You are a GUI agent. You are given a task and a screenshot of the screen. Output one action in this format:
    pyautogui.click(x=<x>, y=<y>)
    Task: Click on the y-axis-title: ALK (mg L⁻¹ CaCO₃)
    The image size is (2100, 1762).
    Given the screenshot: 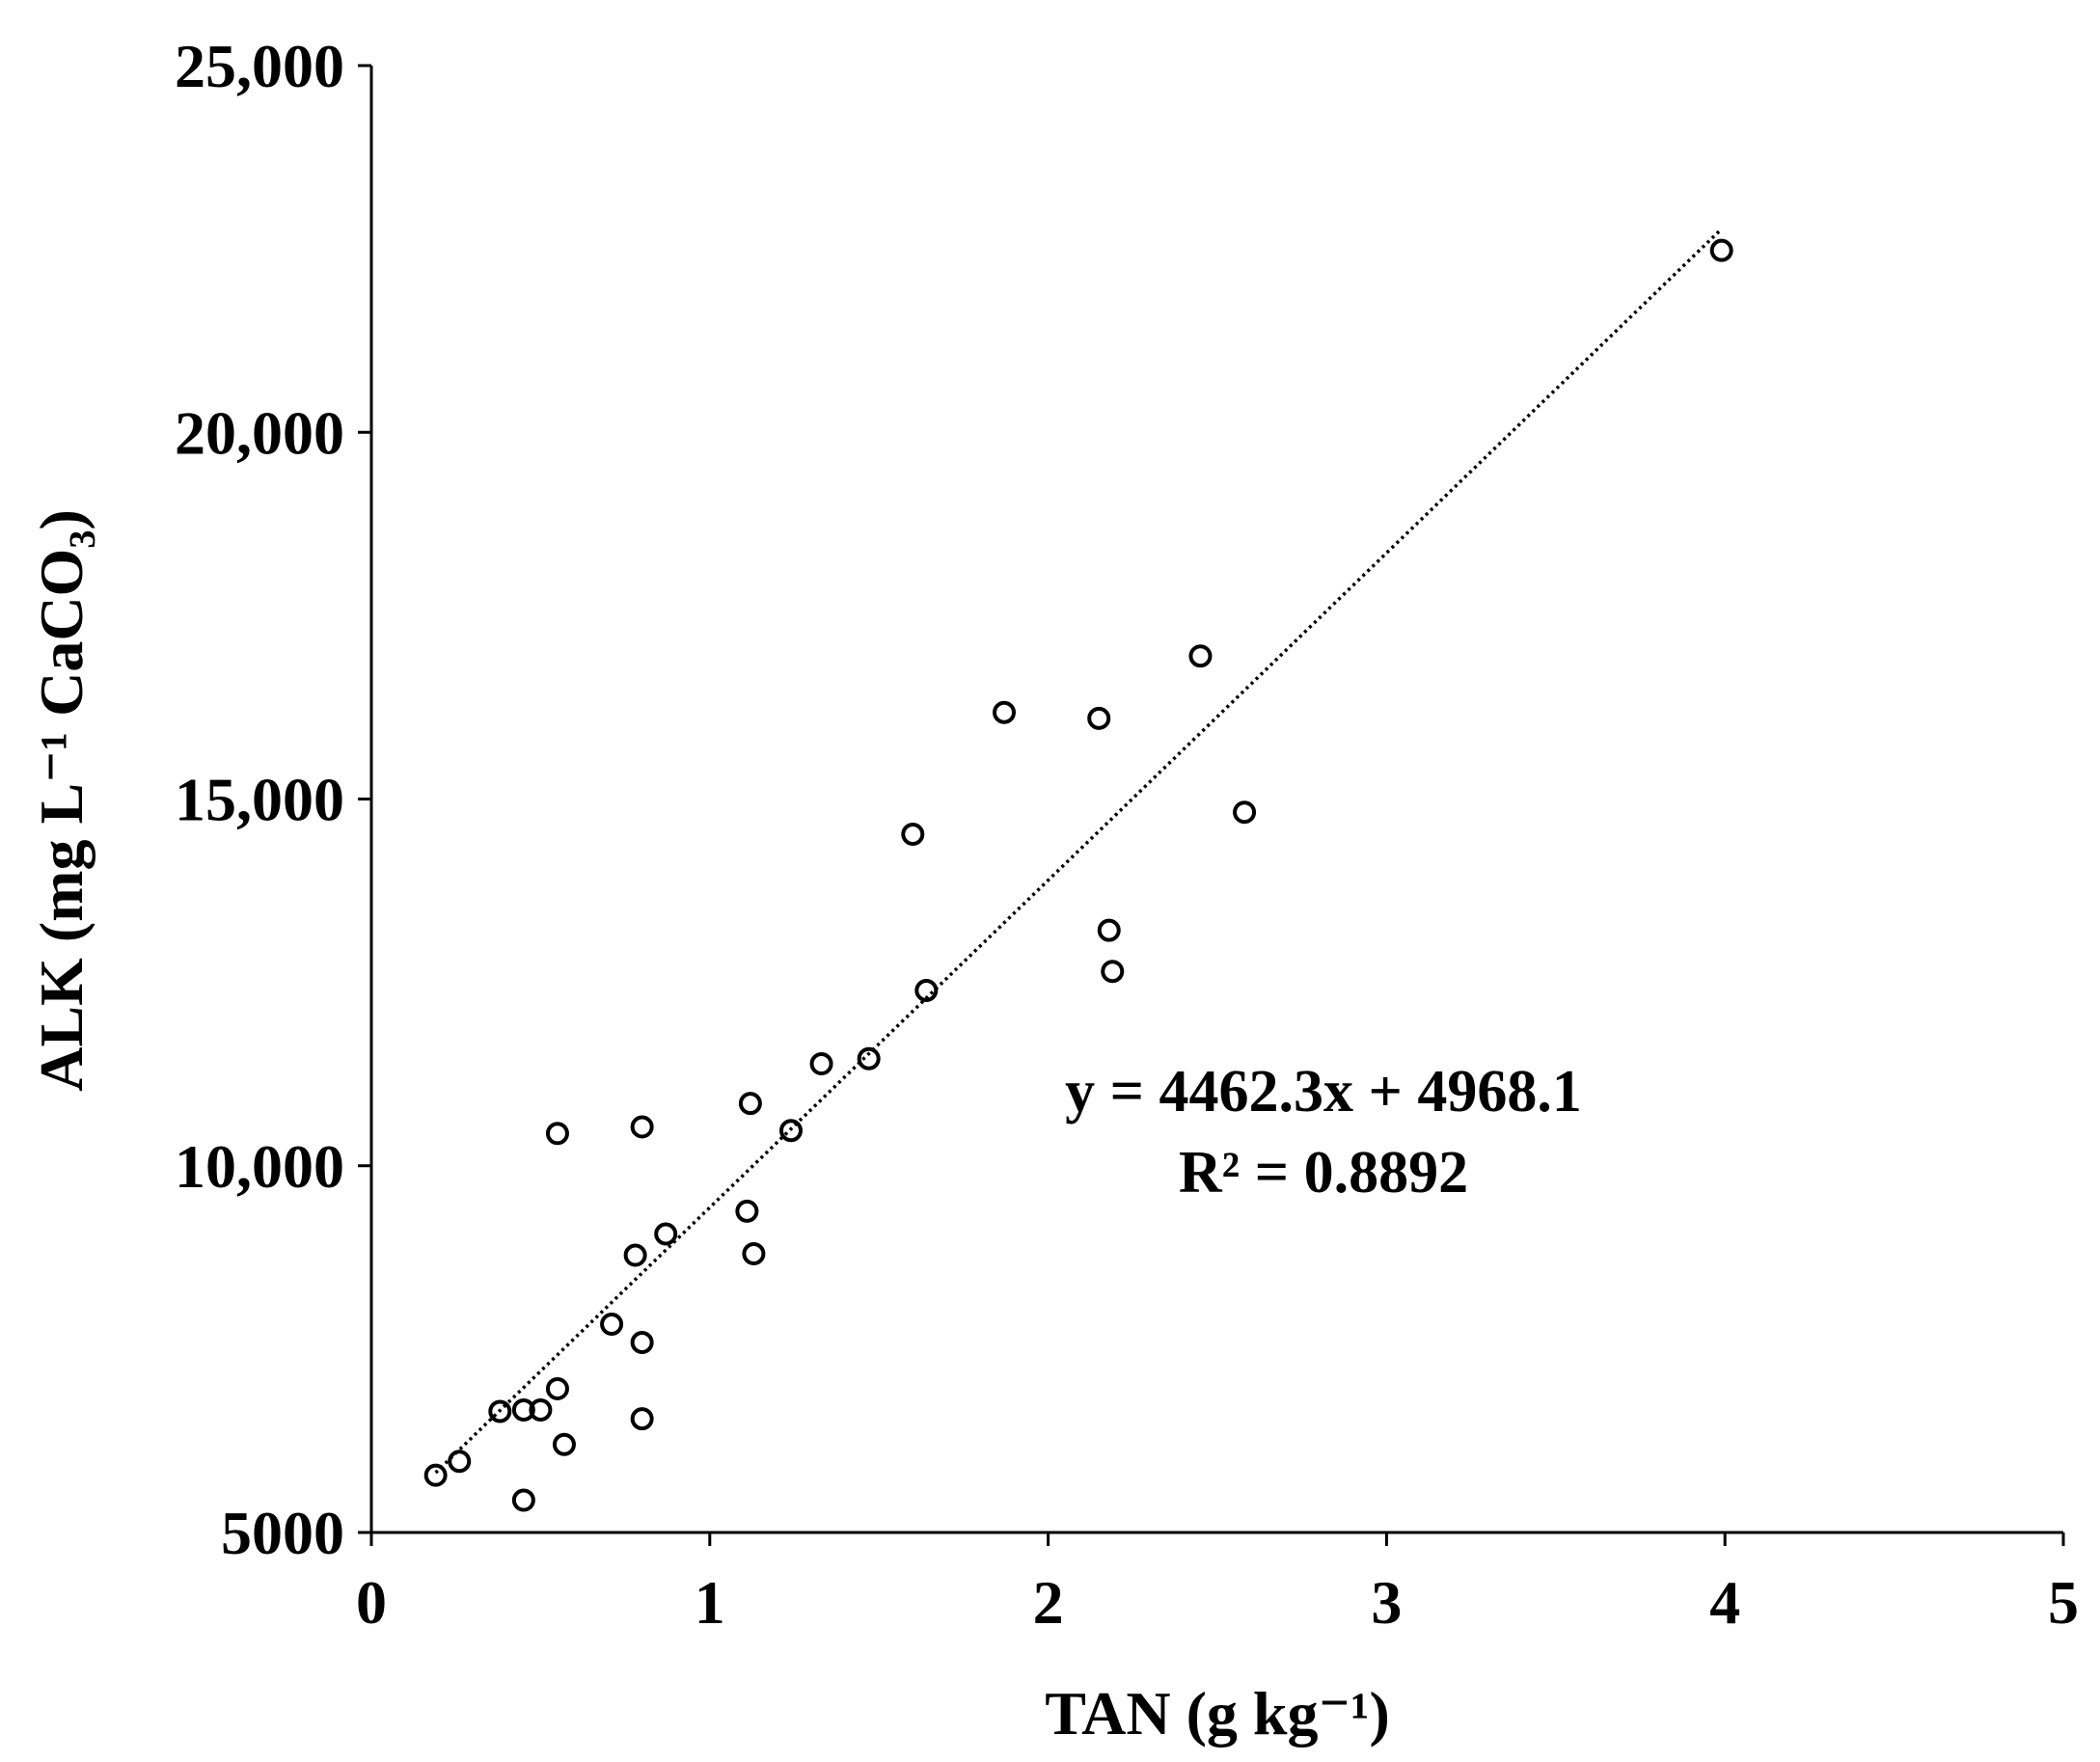 What is the action you would take?
    pyautogui.click(x=61, y=800)
    